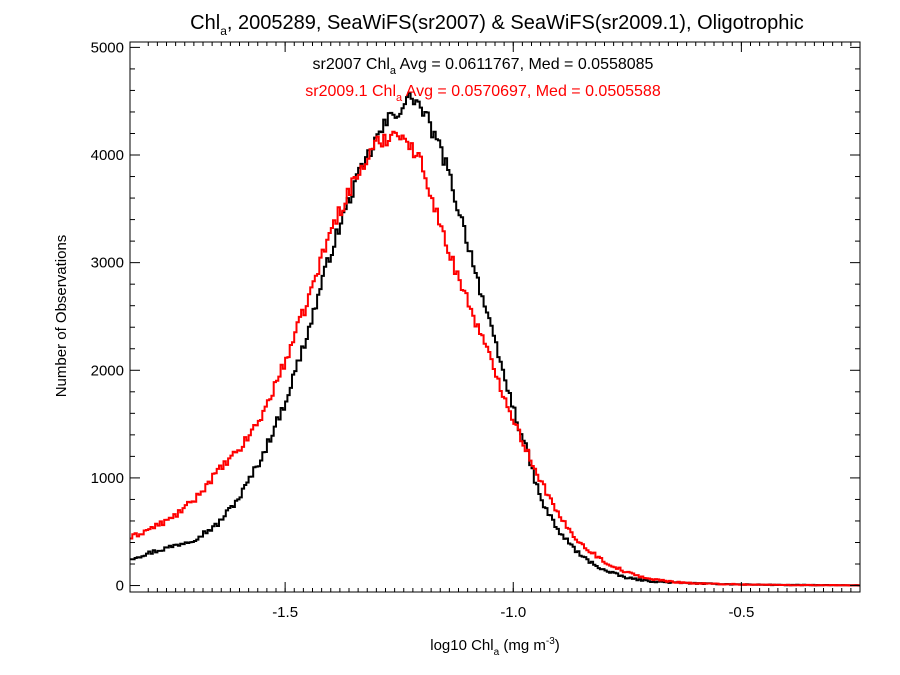  What do you see at coordinates (107, 478) in the screenshot?
I see `y-tick-label: 1000` at bounding box center [107, 478].